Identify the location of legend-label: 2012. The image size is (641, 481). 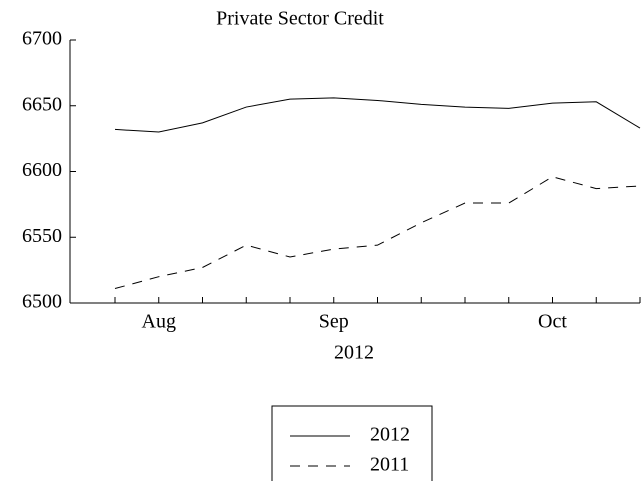
(390, 435).